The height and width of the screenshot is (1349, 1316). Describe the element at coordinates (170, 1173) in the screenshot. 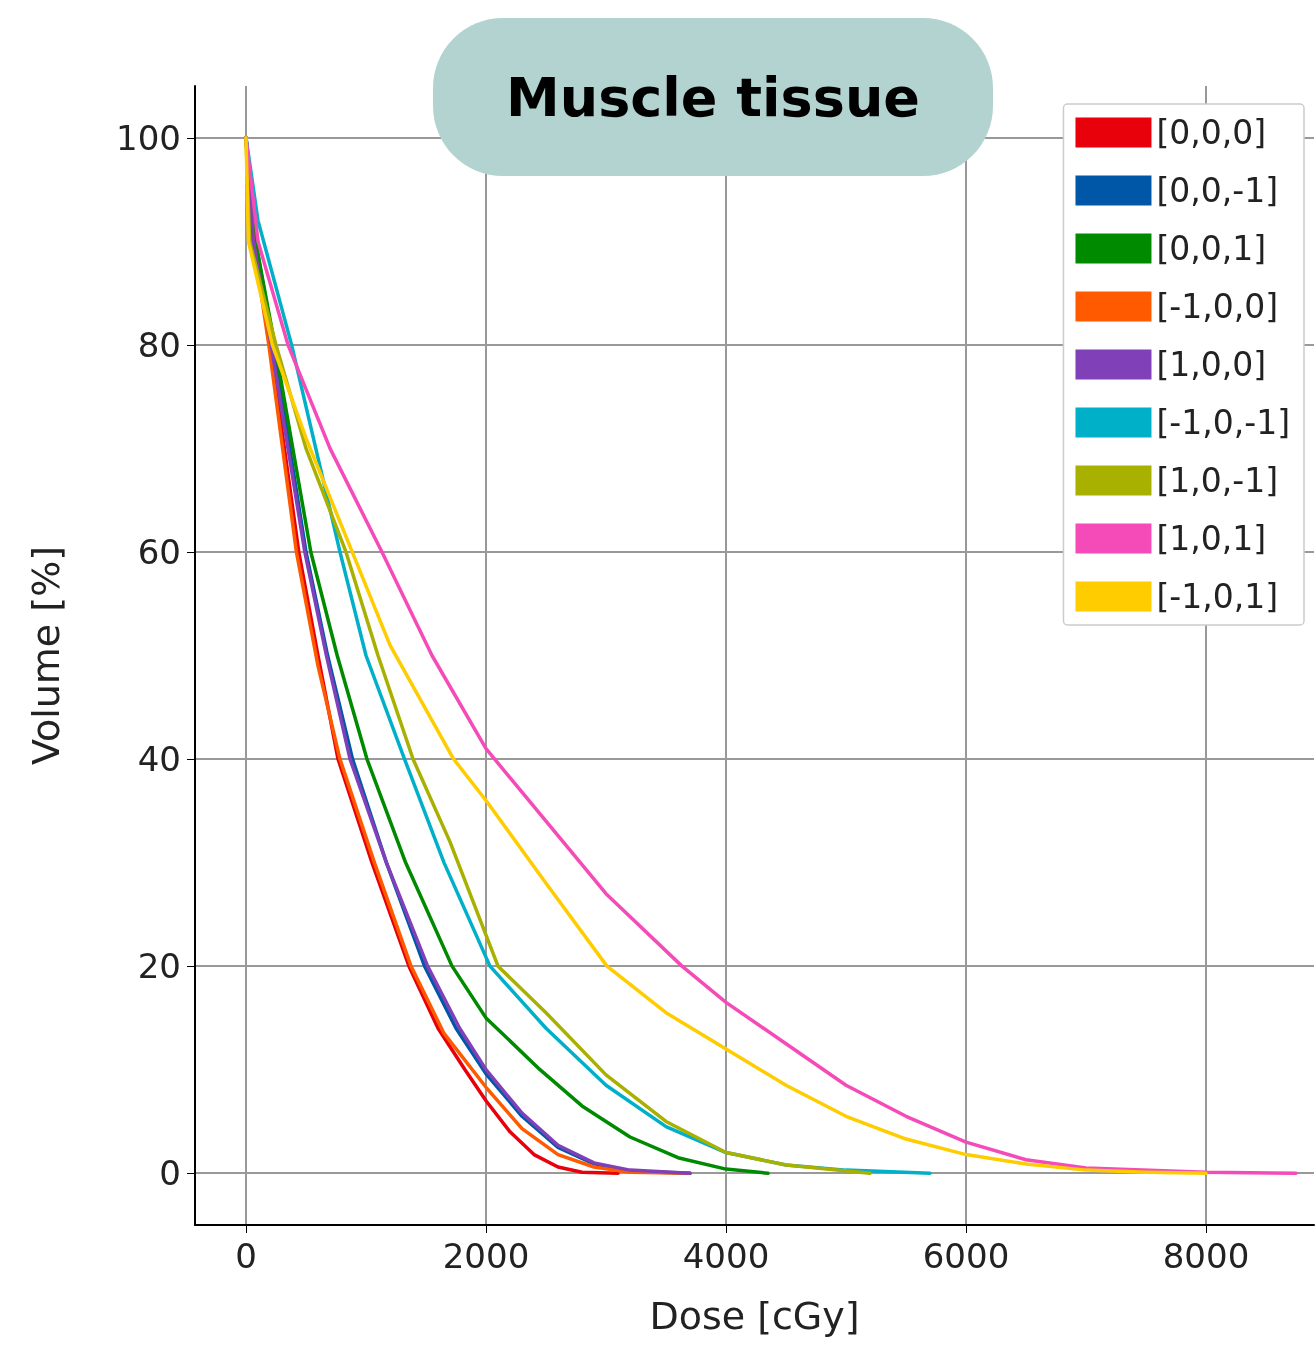

I see `y-tick-label: 0` at that location.